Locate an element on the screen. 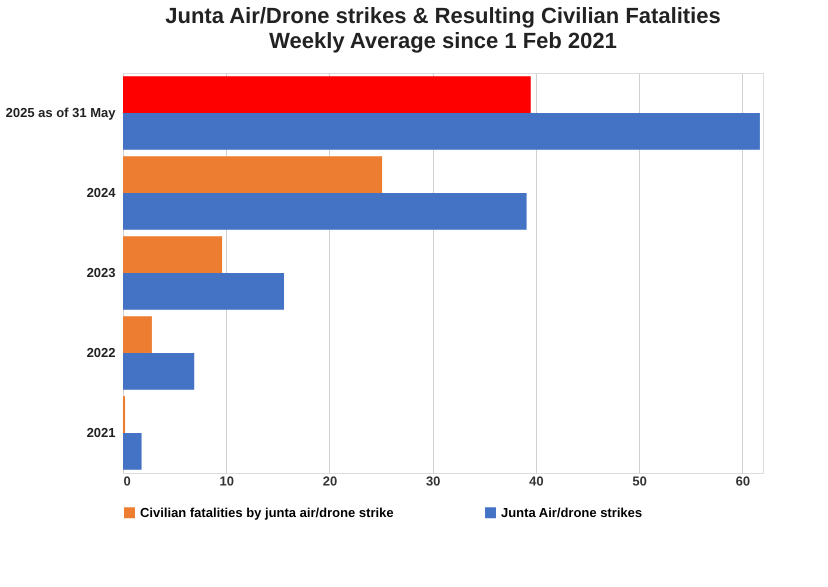  chart-title: Junta Air/Drone strikes & Resulting Civilian Fatalities is located at coordinates (443, 15).